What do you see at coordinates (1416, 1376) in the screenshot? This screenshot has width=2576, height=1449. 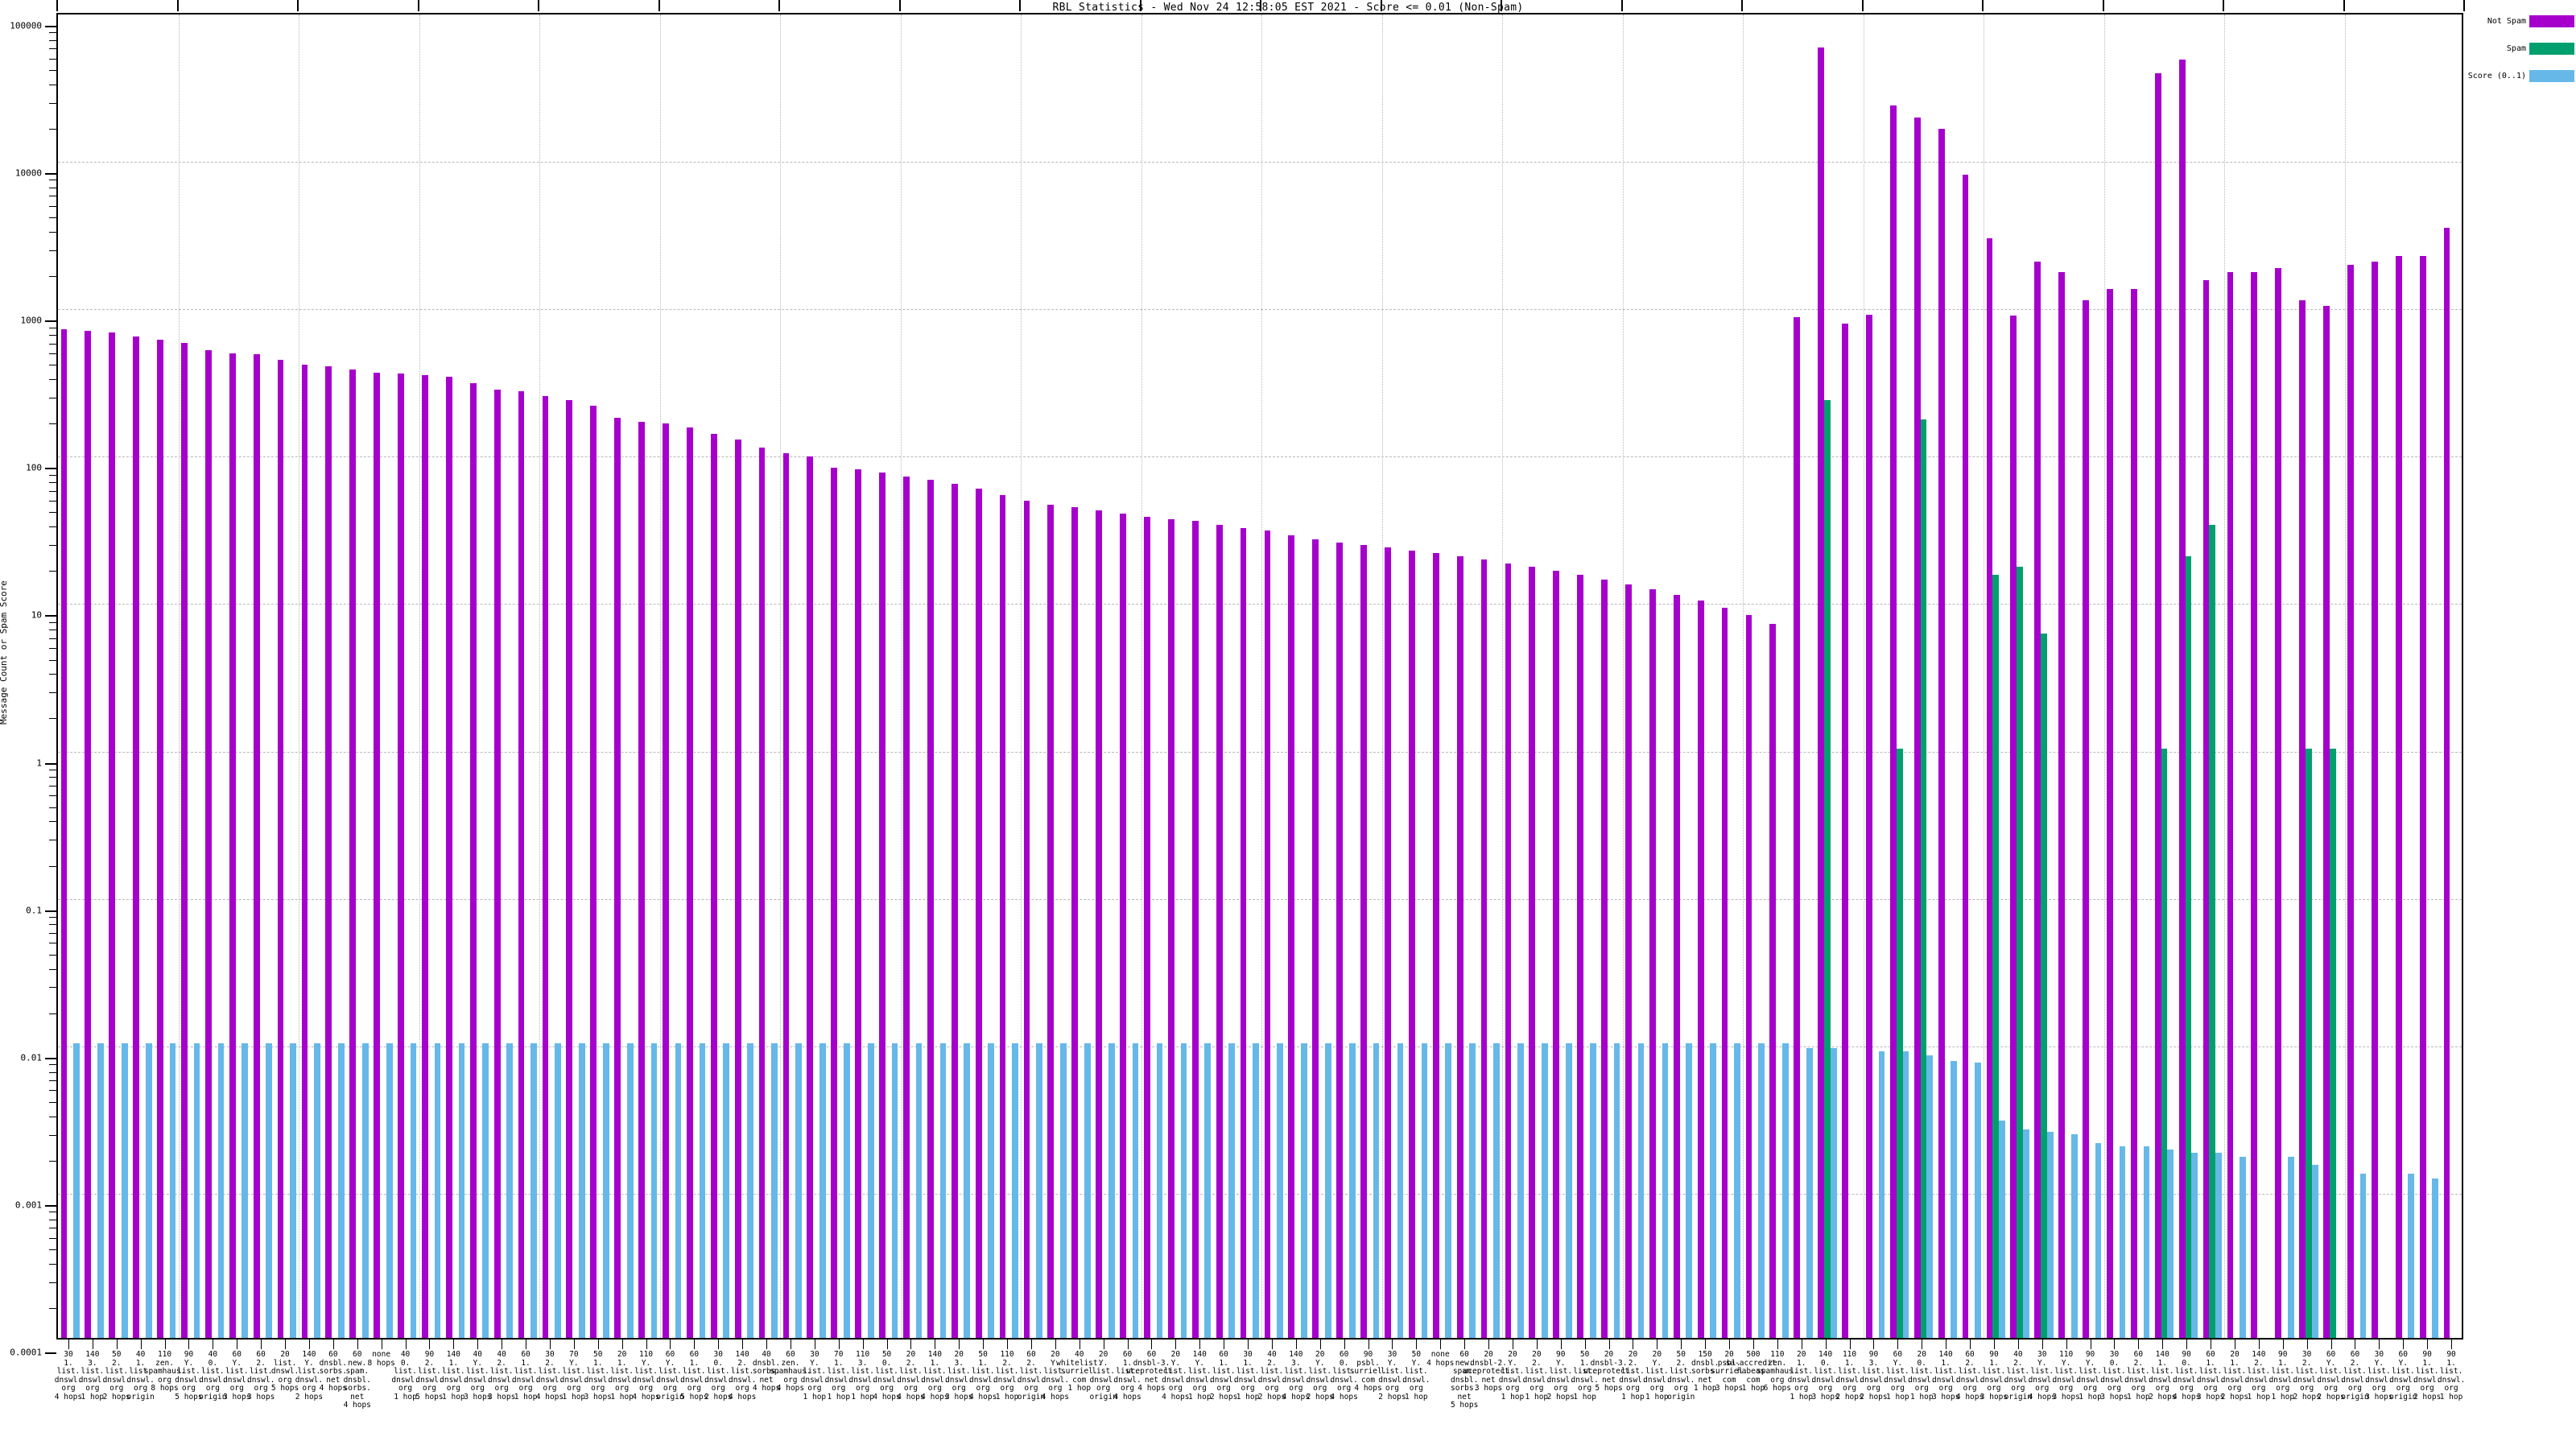 I see `x-axis-tick-label: 50 Y. list. dnswl. org 1 hop` at bounding box center [1416, 1376].